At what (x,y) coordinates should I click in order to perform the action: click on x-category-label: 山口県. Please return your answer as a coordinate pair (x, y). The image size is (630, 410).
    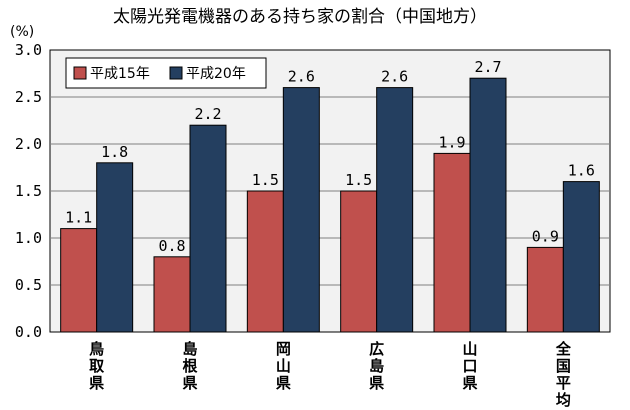
    Looking at the image, I should click on (469, 366).